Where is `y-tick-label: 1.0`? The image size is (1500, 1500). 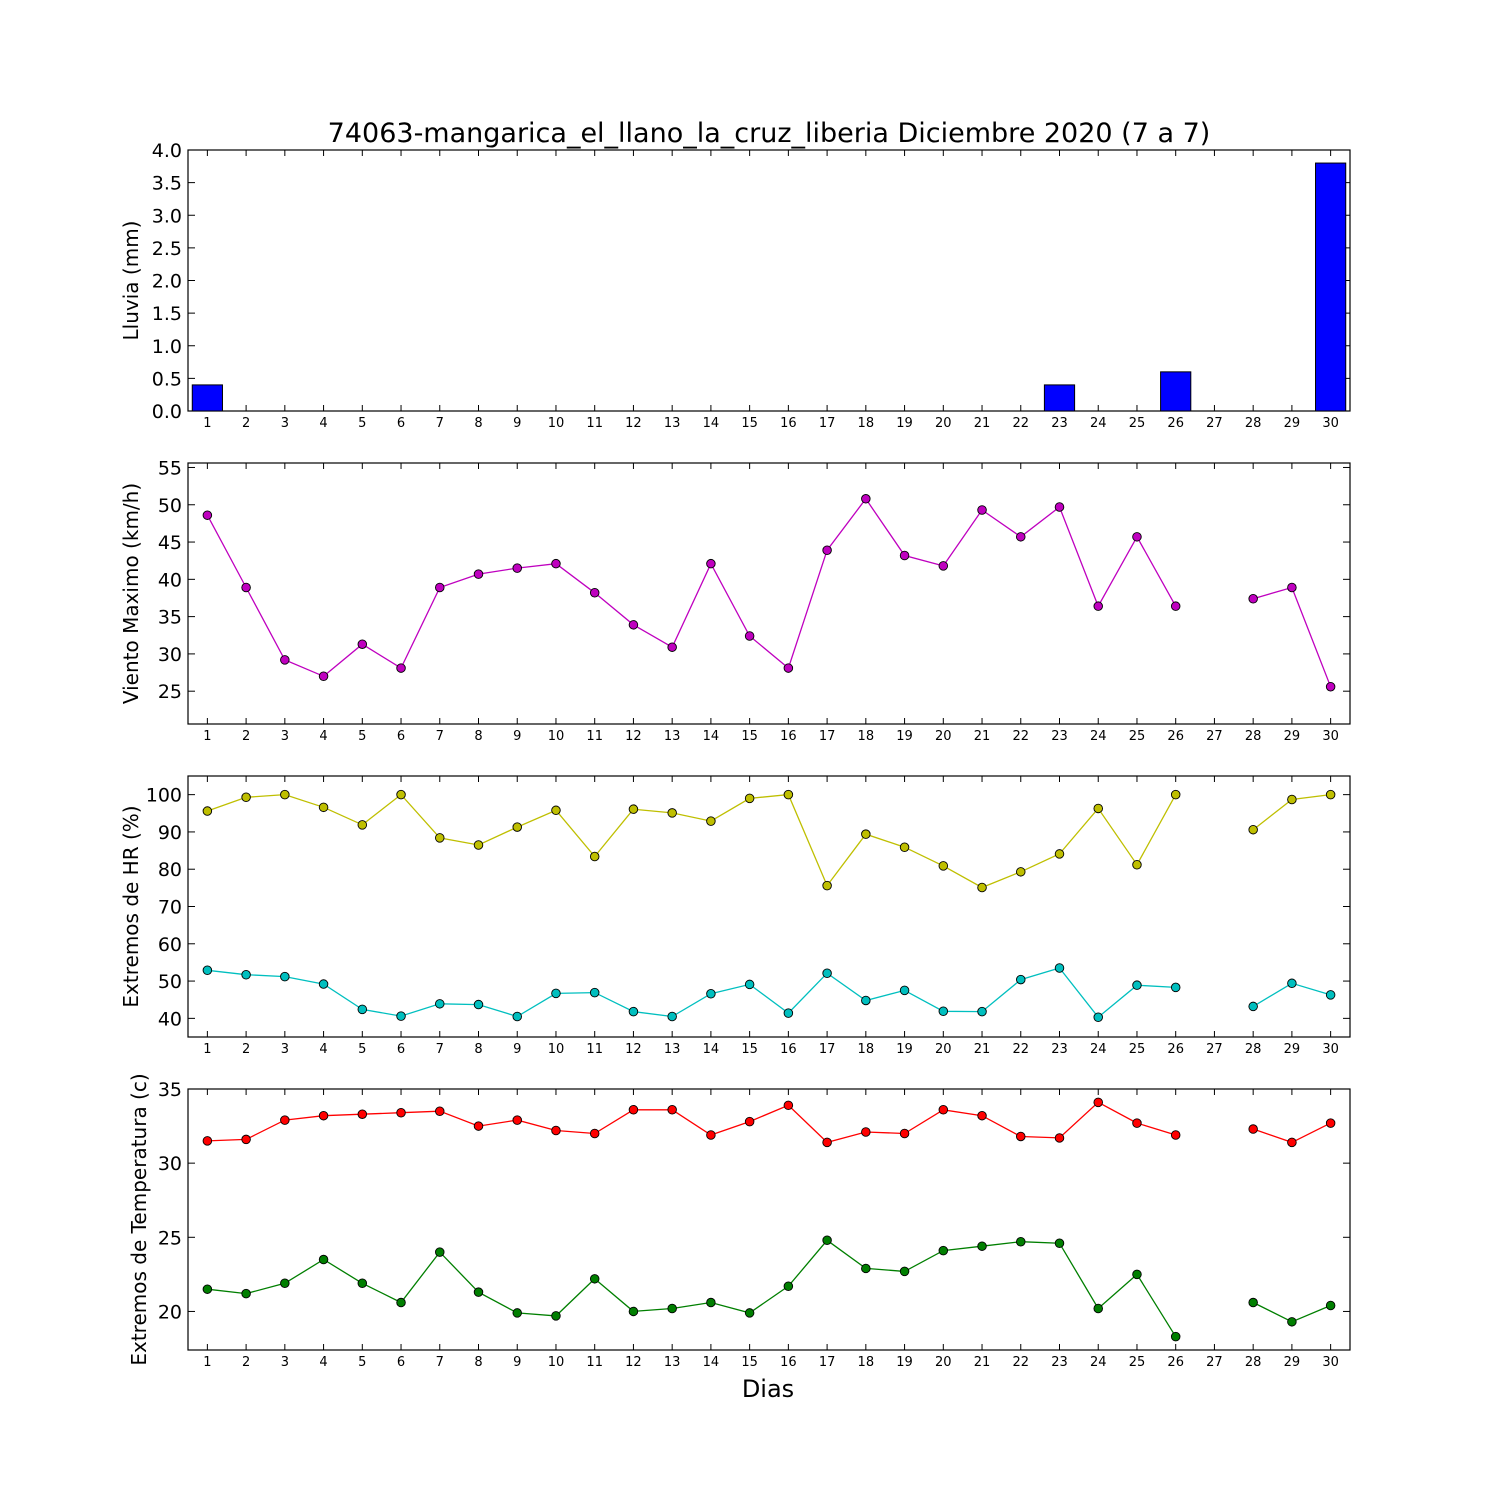
y-tick-label: 1.0 is located at coordinates (167, 347).